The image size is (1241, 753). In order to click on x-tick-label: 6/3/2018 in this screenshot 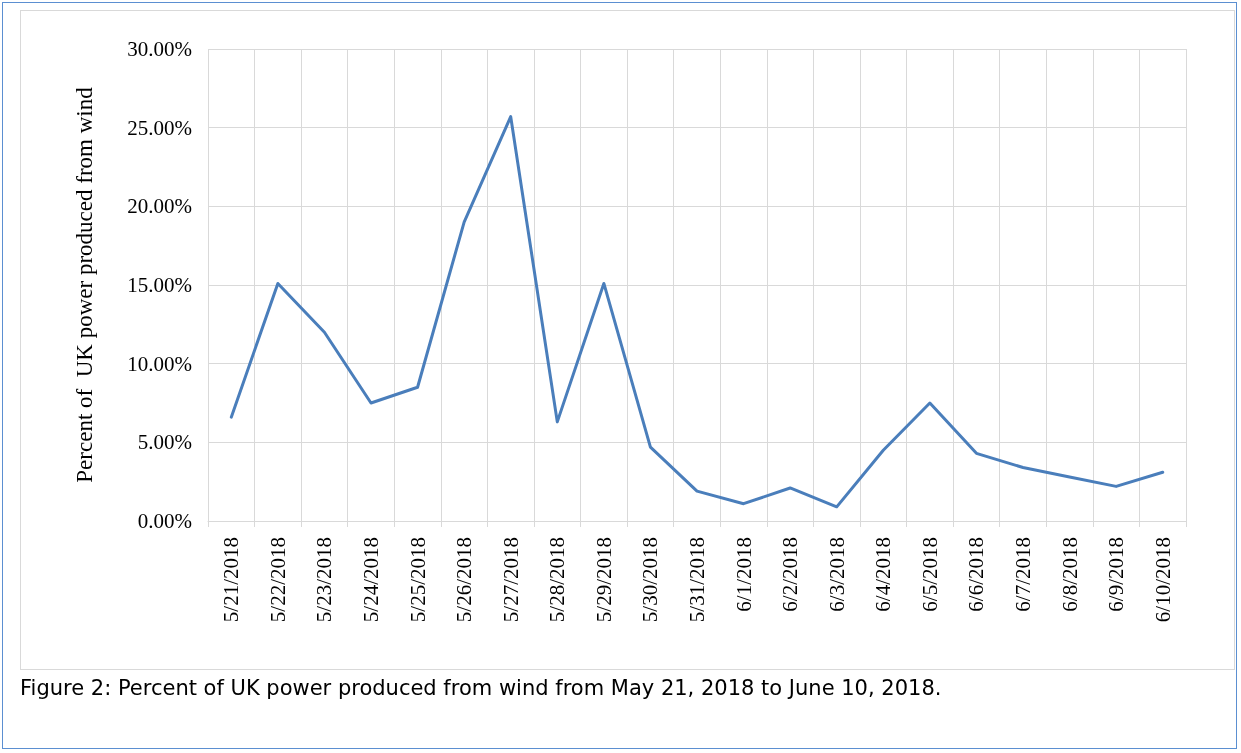, I will do `click(836, 574)`.